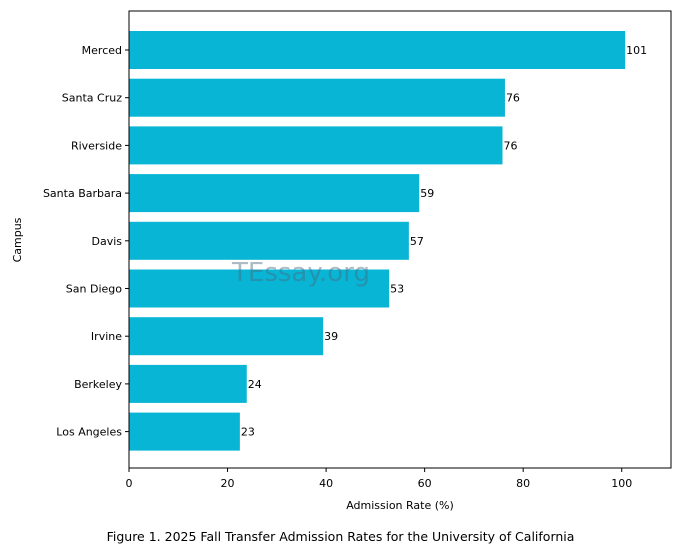  Describe the element at coordinates (621, 483) in the screenshot. I see `x-tick-label-100: 100` at that location.